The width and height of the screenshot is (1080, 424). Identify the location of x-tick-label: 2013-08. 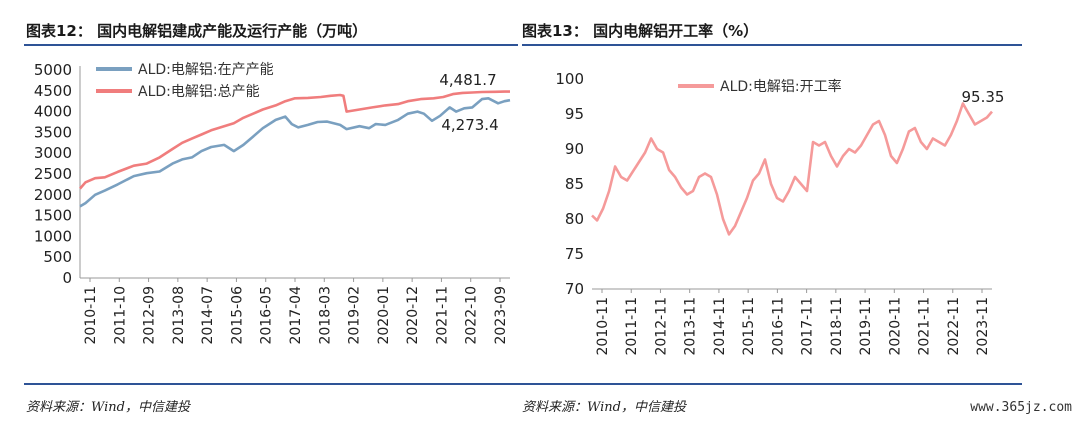
(179, 315).